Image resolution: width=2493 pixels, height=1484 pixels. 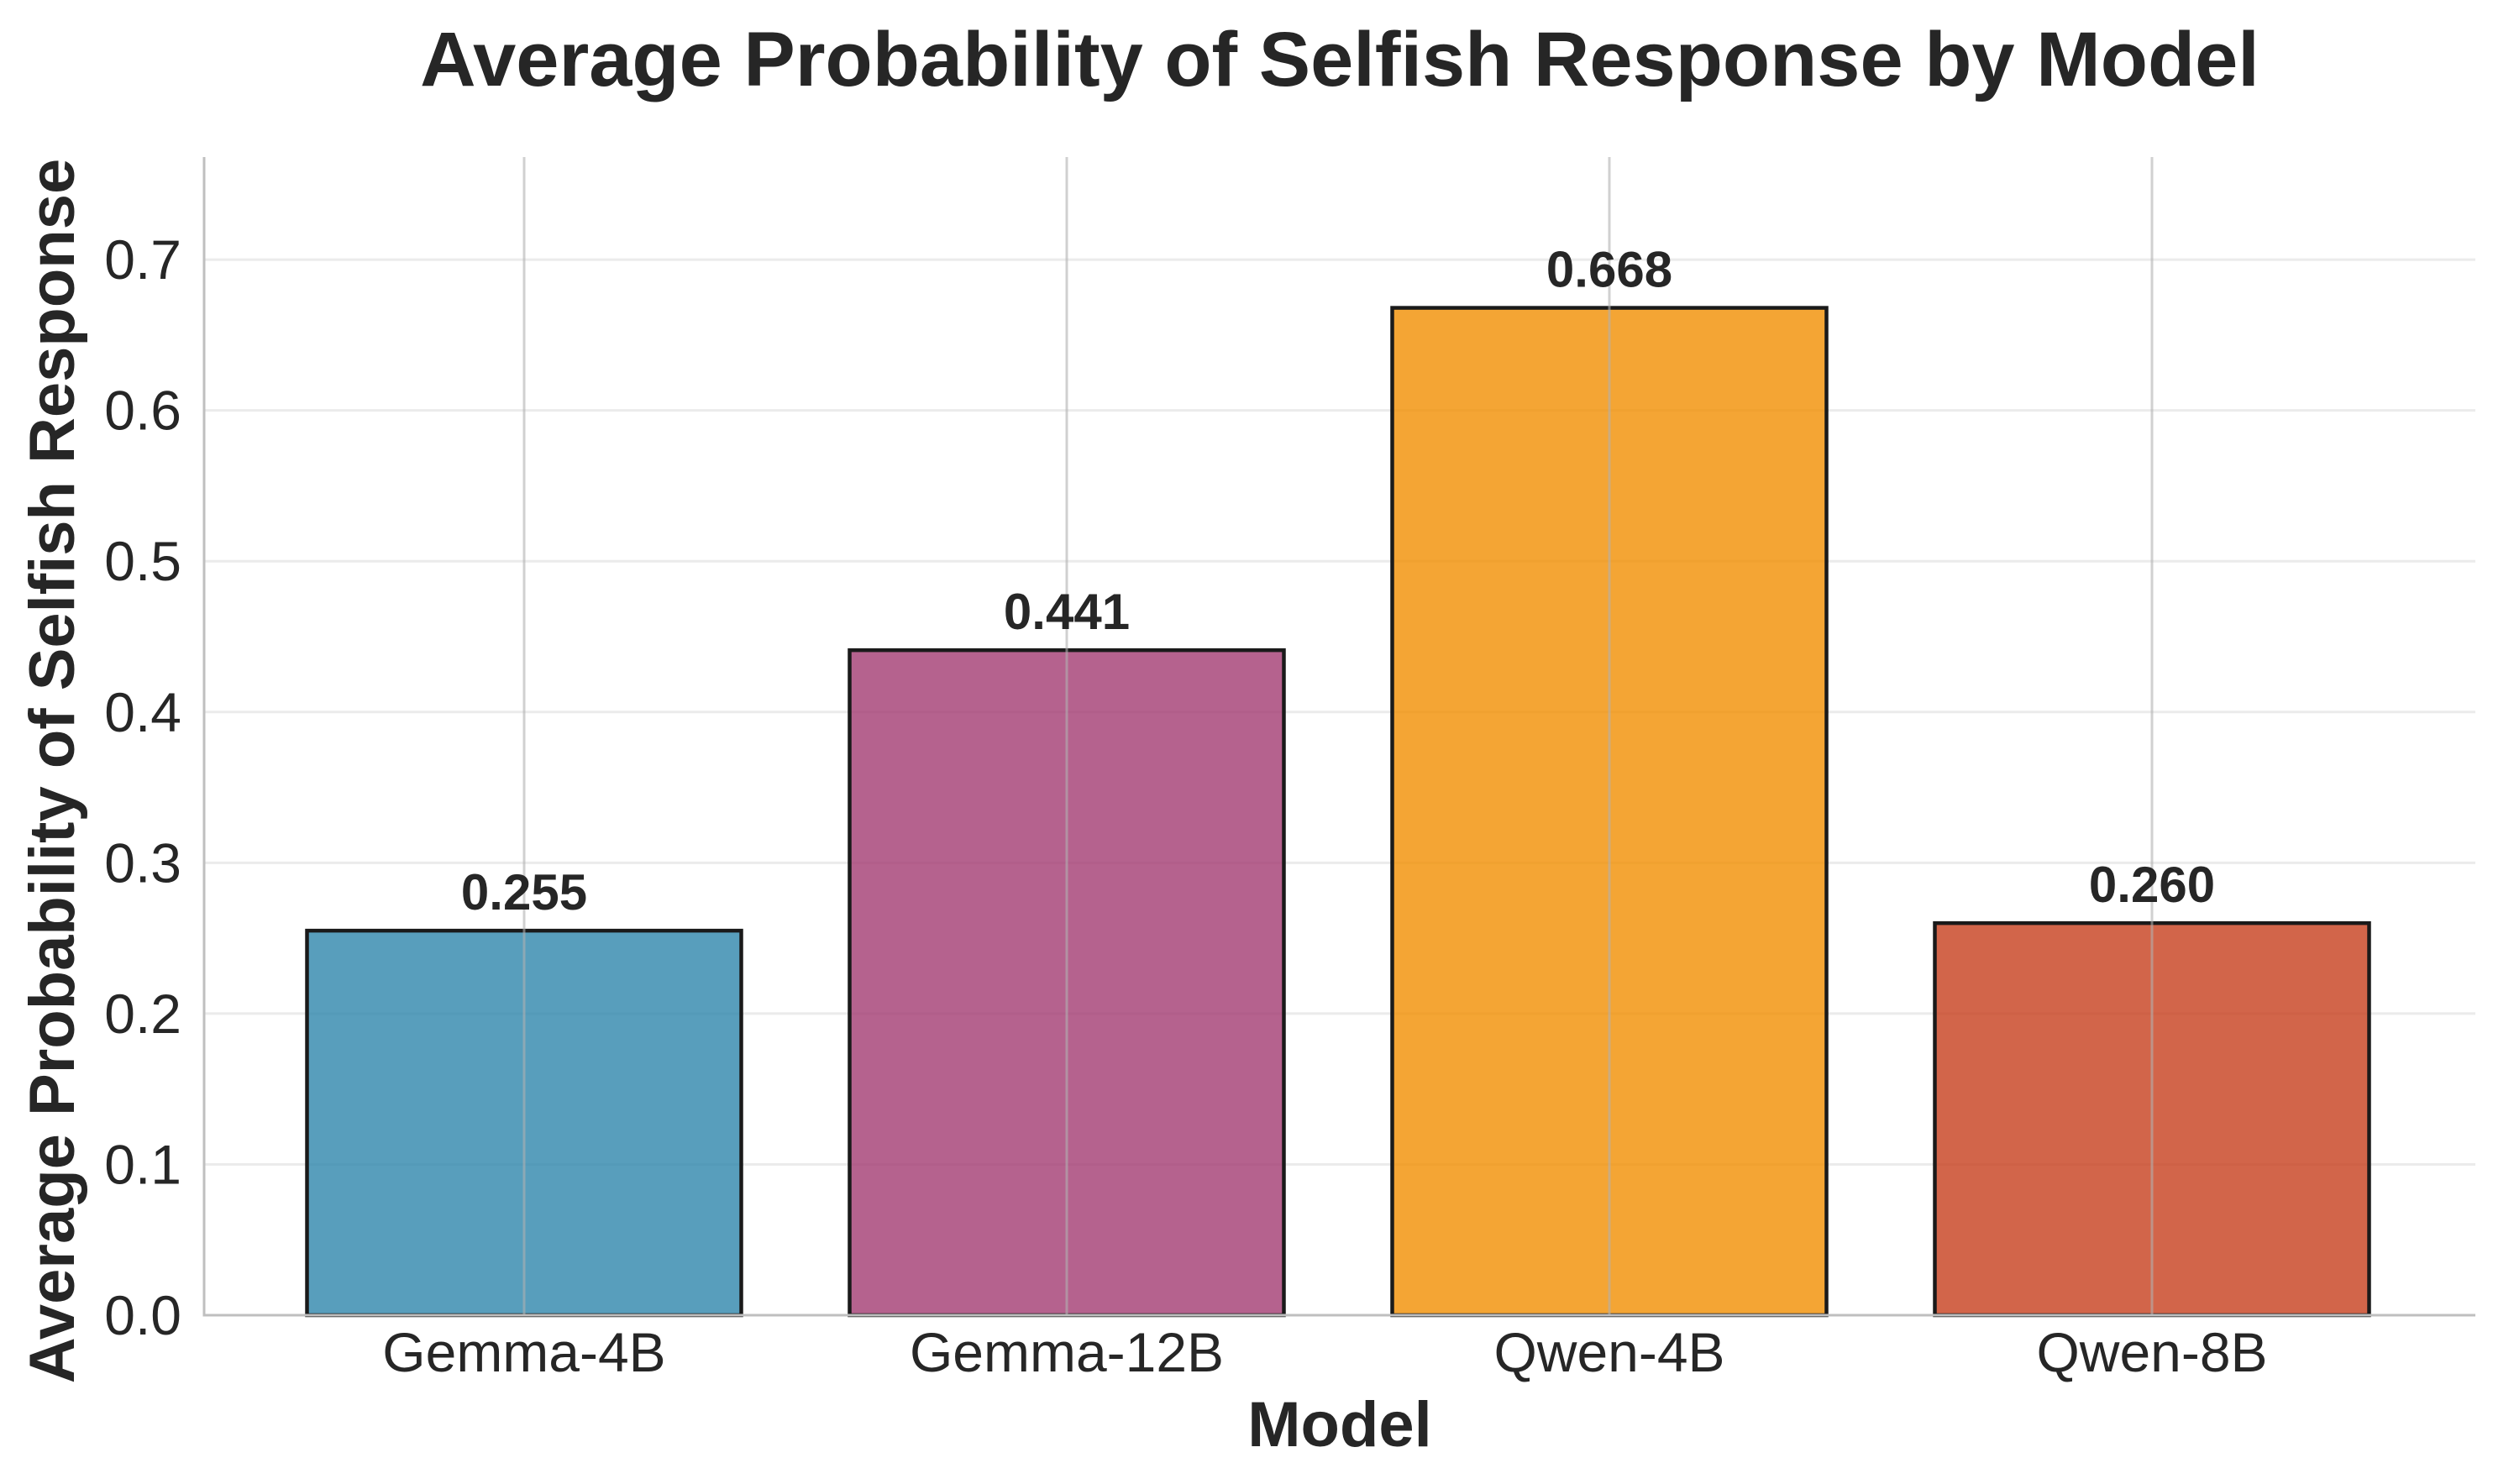 I want to click on y-tick-label: 0.1, so click(x=143, y=1164).